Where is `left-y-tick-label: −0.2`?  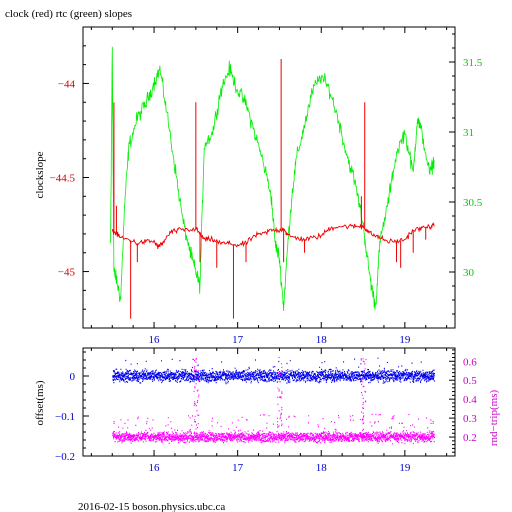 left-y-tick-label: −0.2 is located at coordinates (65, 457).